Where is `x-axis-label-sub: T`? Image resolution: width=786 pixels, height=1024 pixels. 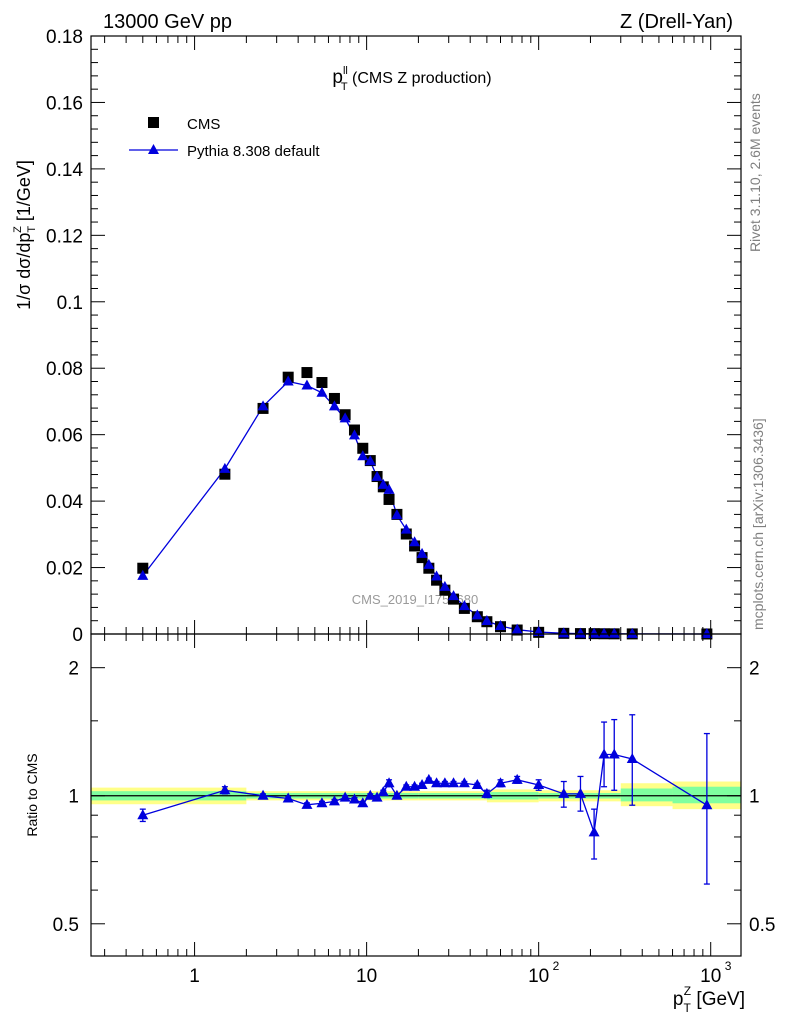
x-axis-label-sub: T is located at coordinates (687, 1008).